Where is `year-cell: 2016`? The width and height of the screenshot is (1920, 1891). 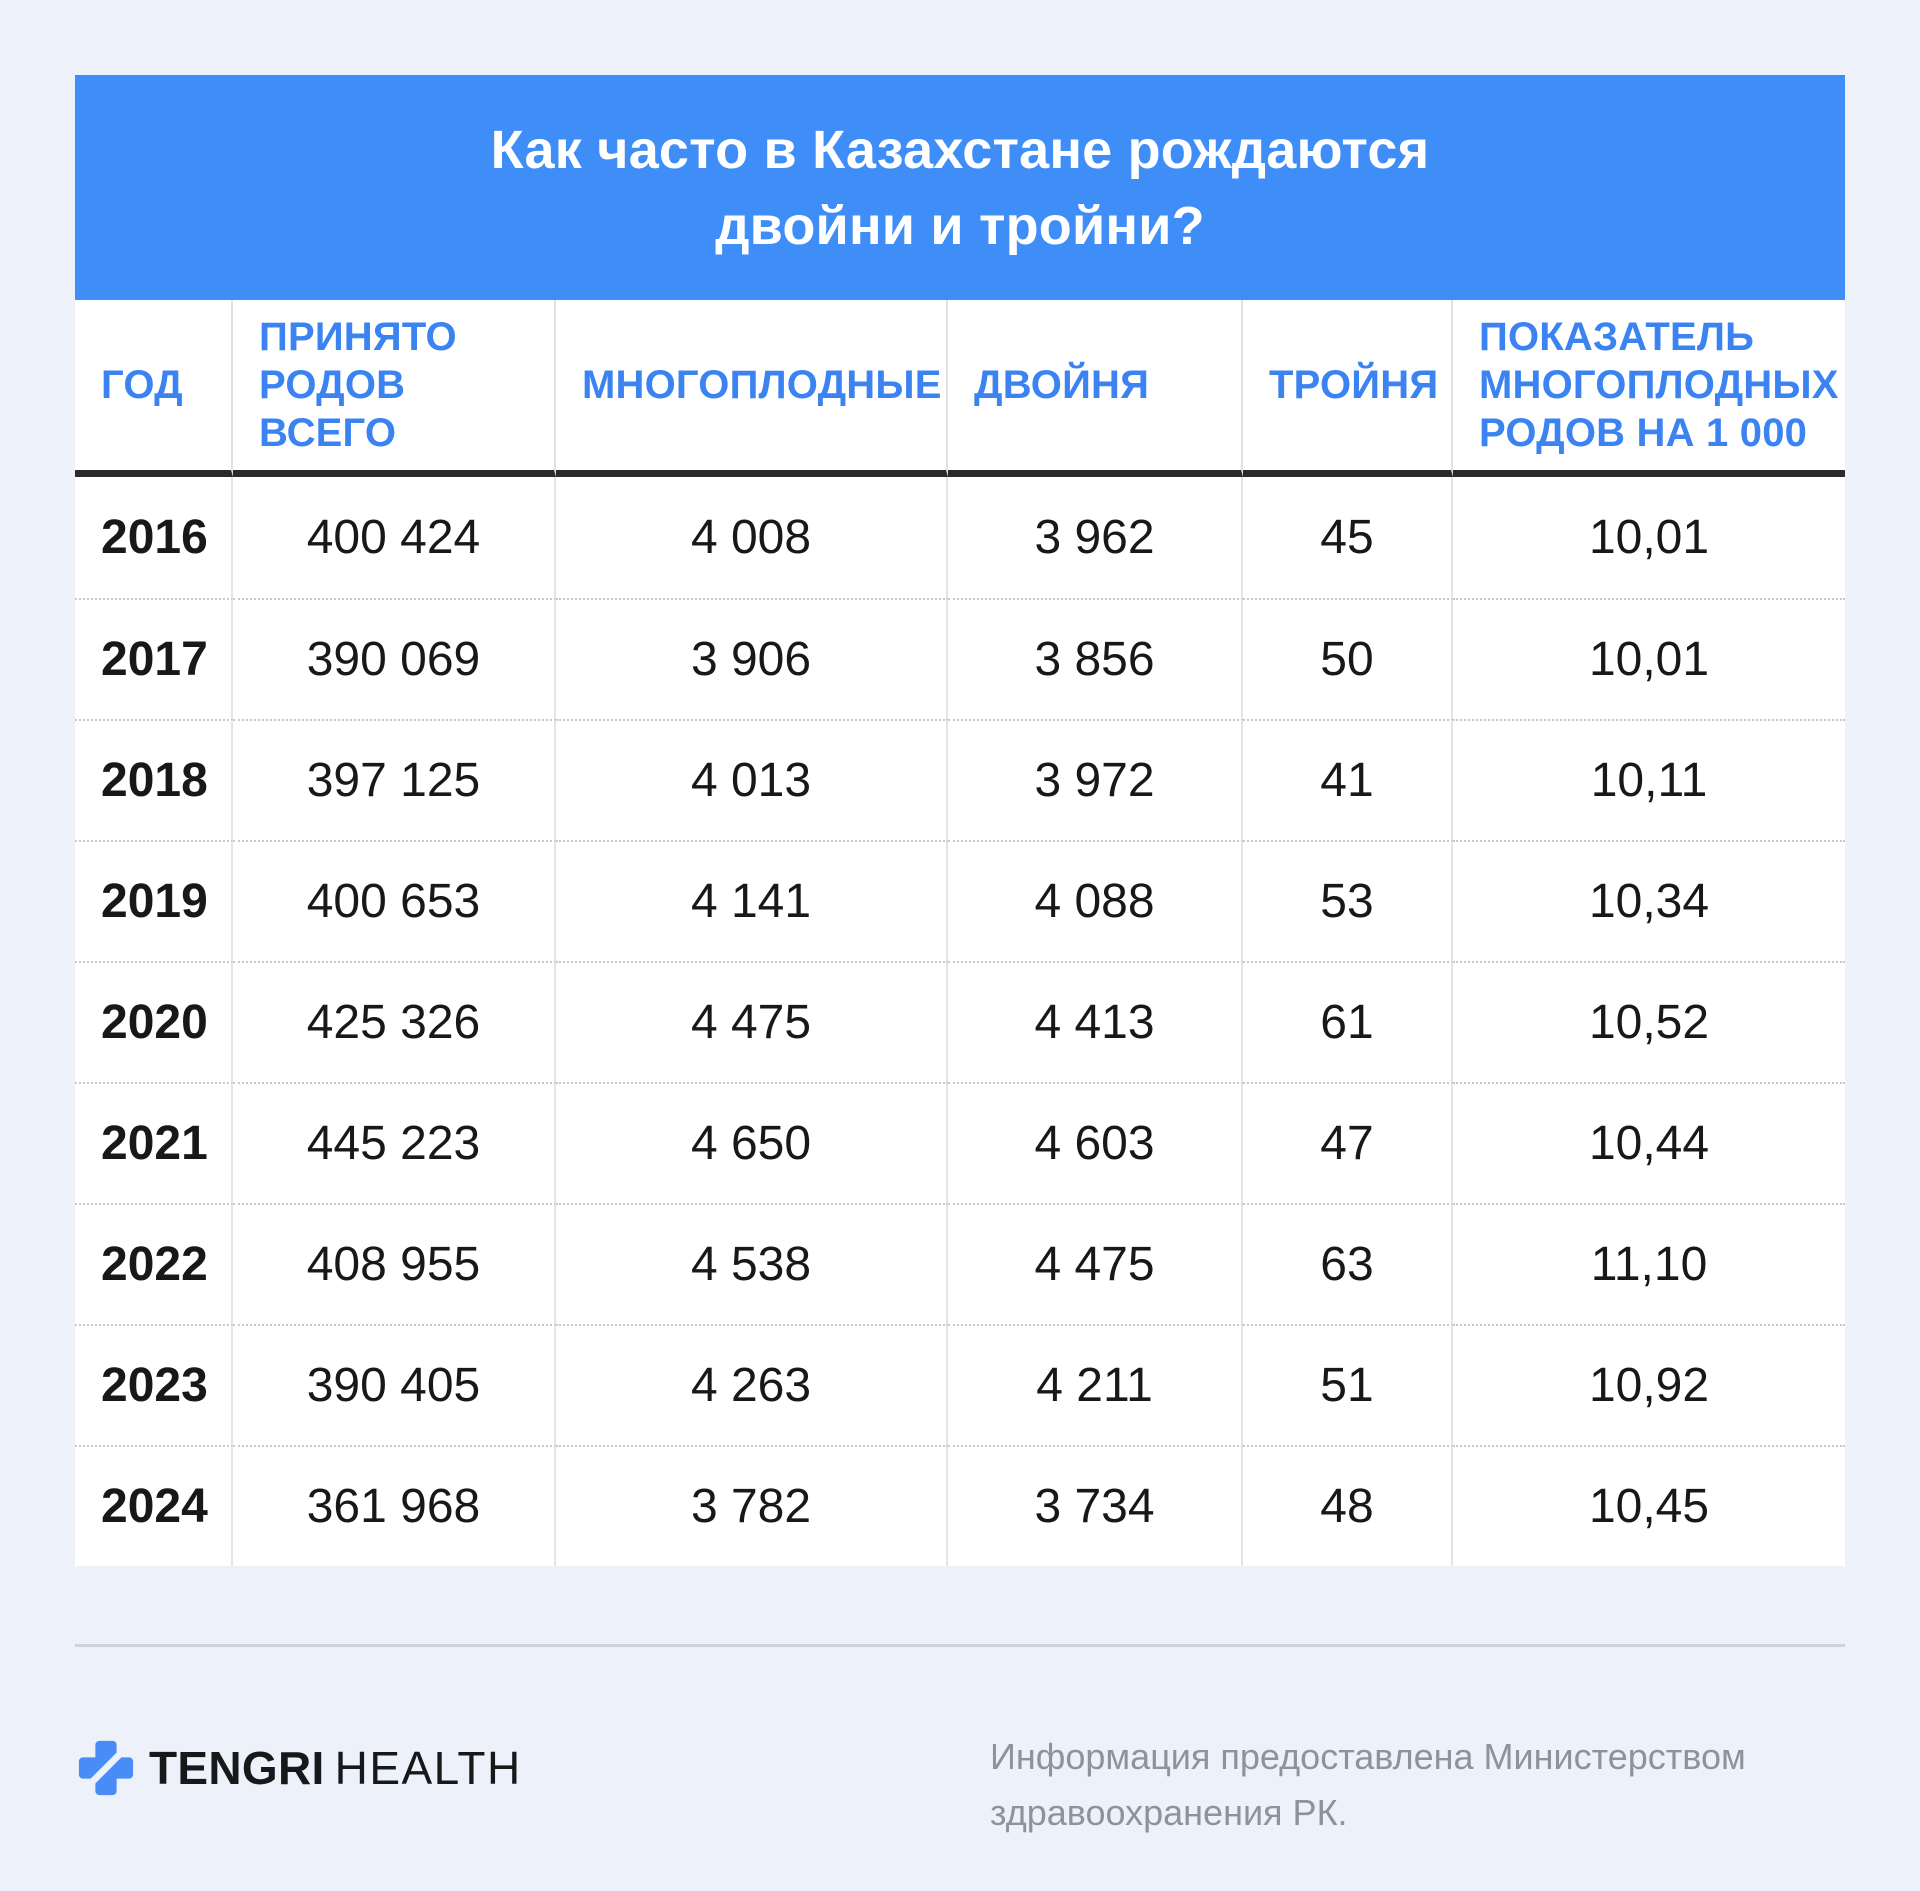
year-cell: 2016 is located at coordinates (154, 537).